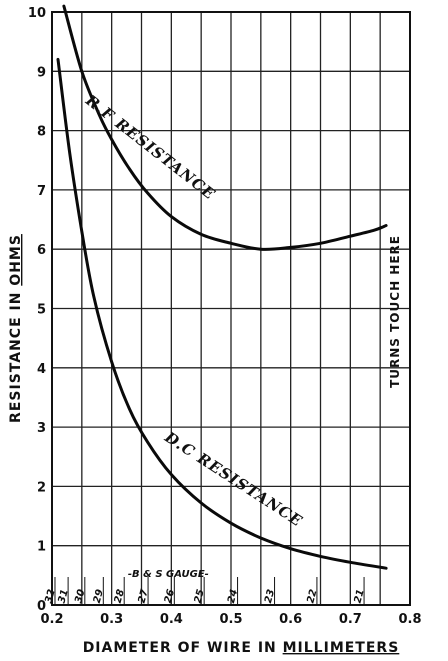 This screenshot has width=448, height=661. I want to click on gauge-tick-label: 29, so click(99, 596).